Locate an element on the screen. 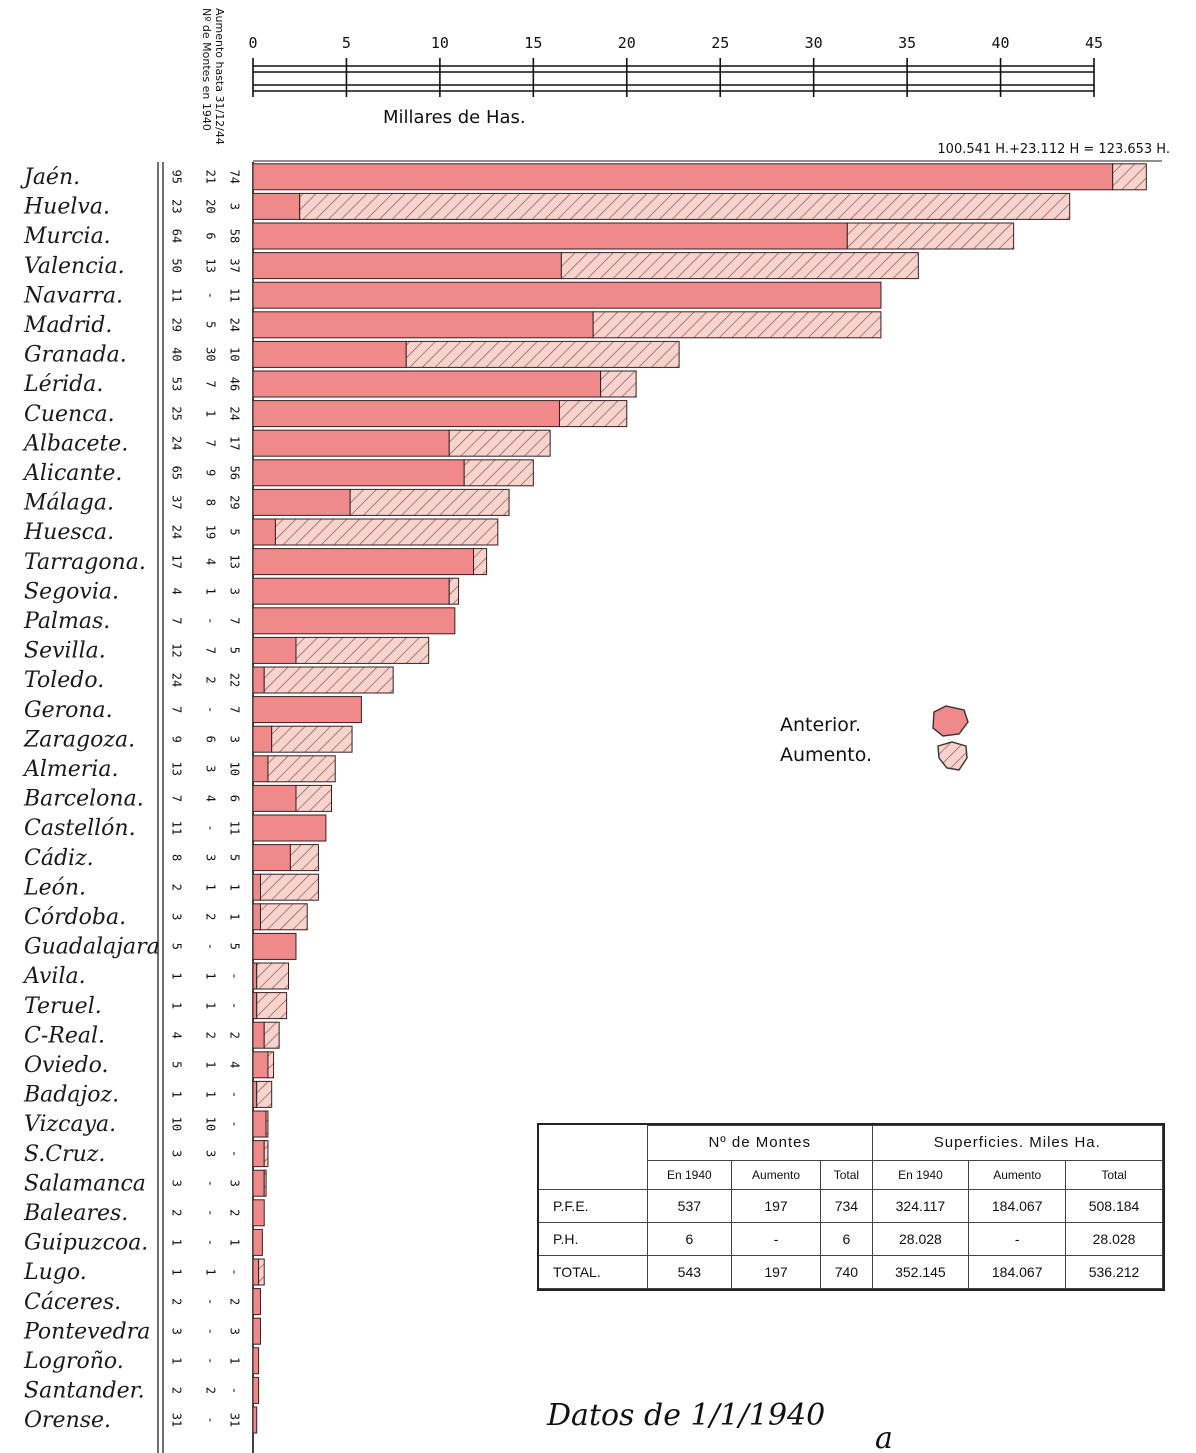 The image size is (1196, 1453). province-label: Cuenca. is located at coordinates (69, 414).